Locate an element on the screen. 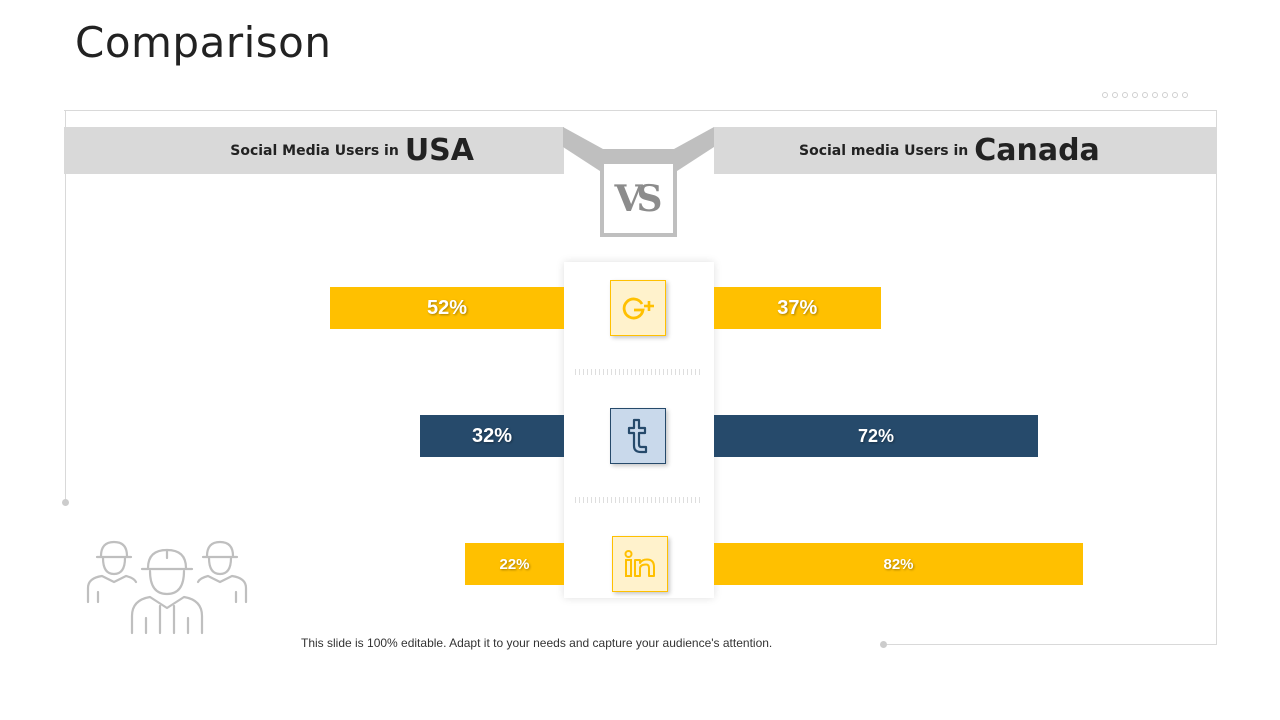  vs-connector is located at coordinates (638, 150).